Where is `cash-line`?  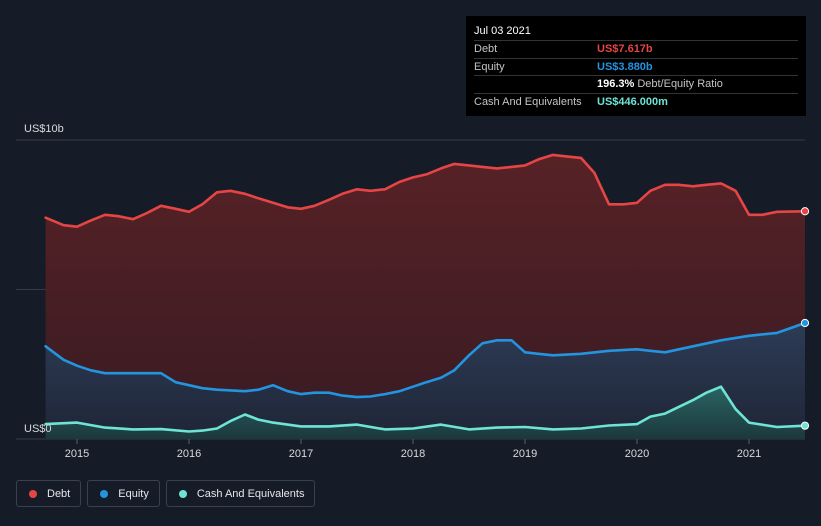 cash-line is located at coordinates (425, 409).